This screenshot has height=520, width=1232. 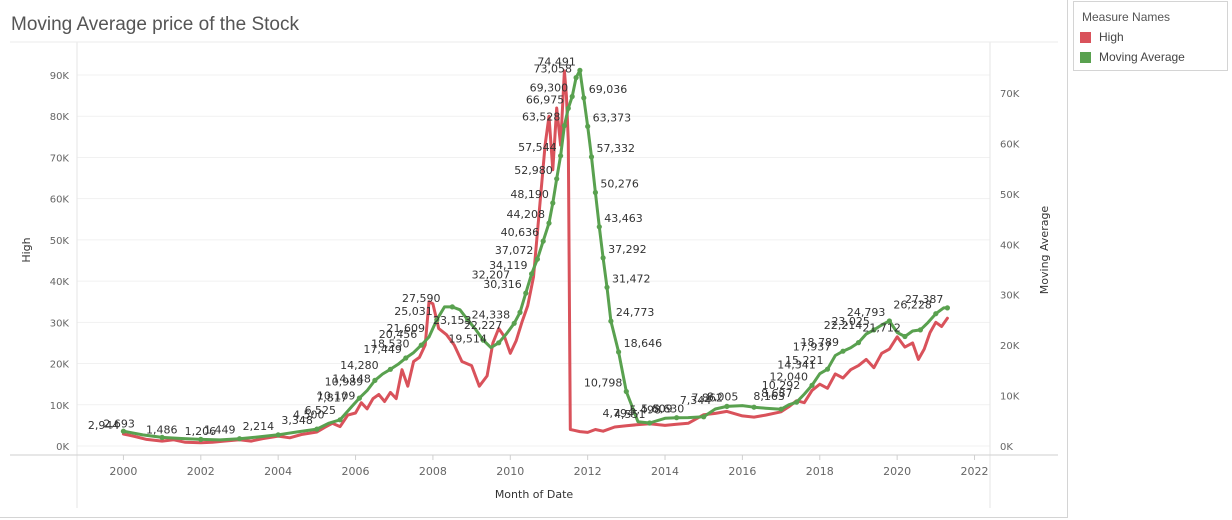 I want to click on x-tick-label: 2008, so click(x=433, y=471).